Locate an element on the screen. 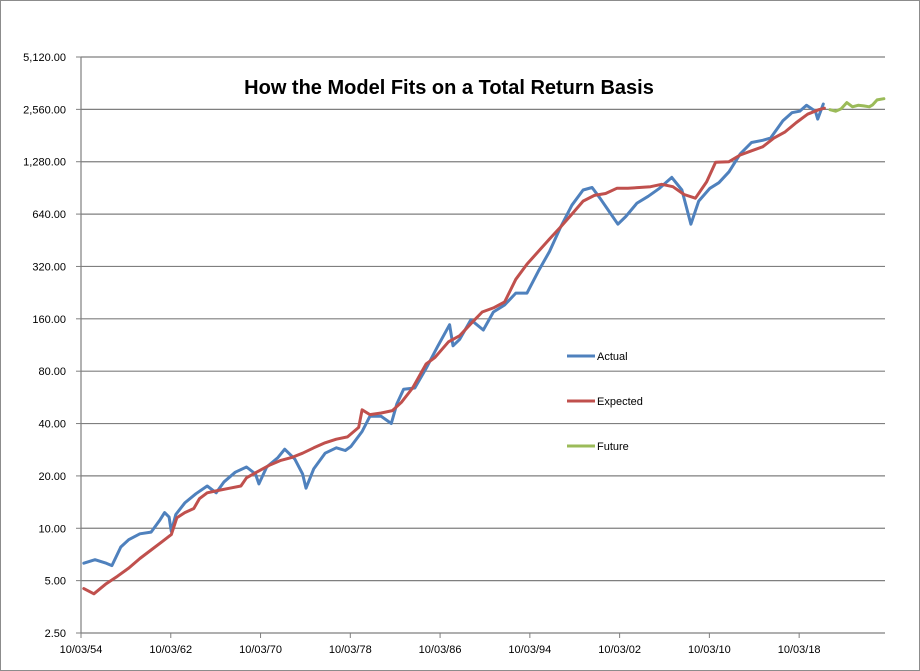 The height and width of the screenshot is (671, 920). x-tick-label: 10/03/62 is located at coordinates (170, 650).